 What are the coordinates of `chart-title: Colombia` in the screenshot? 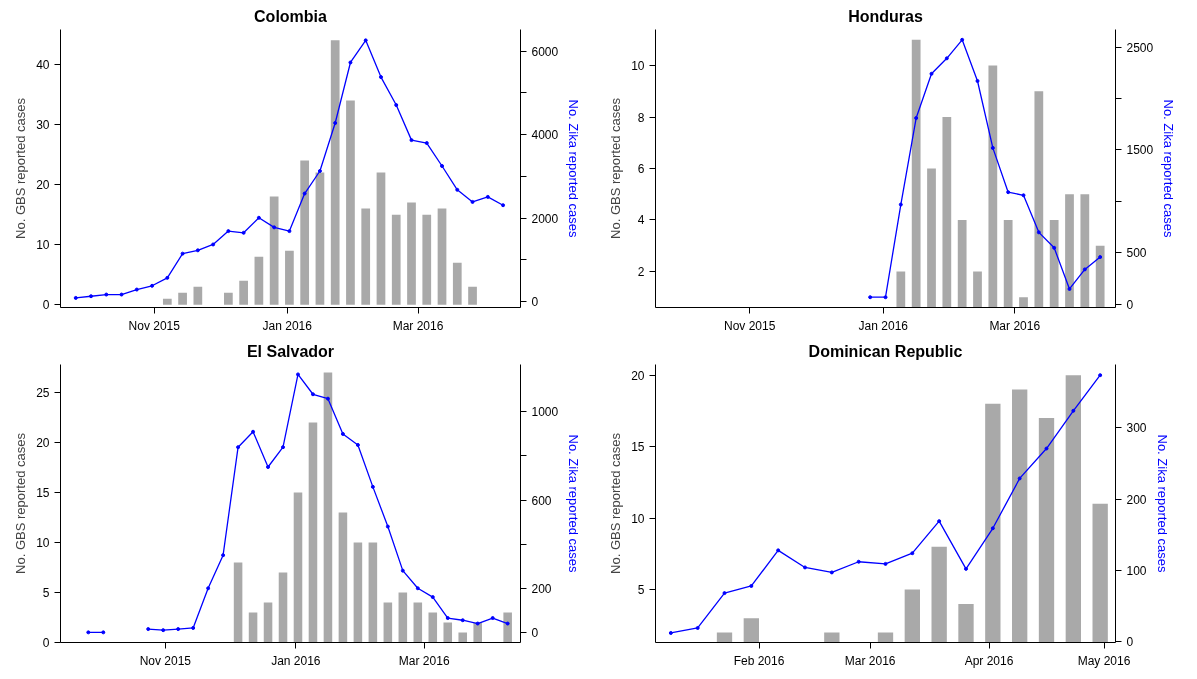 It's located at (291, 16).